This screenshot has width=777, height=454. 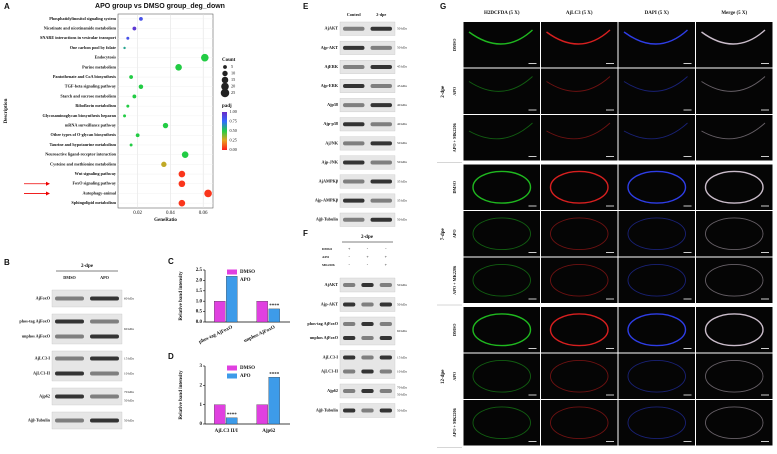 I want to click on blot-label: AjAKT, so click(x=332, y=284).